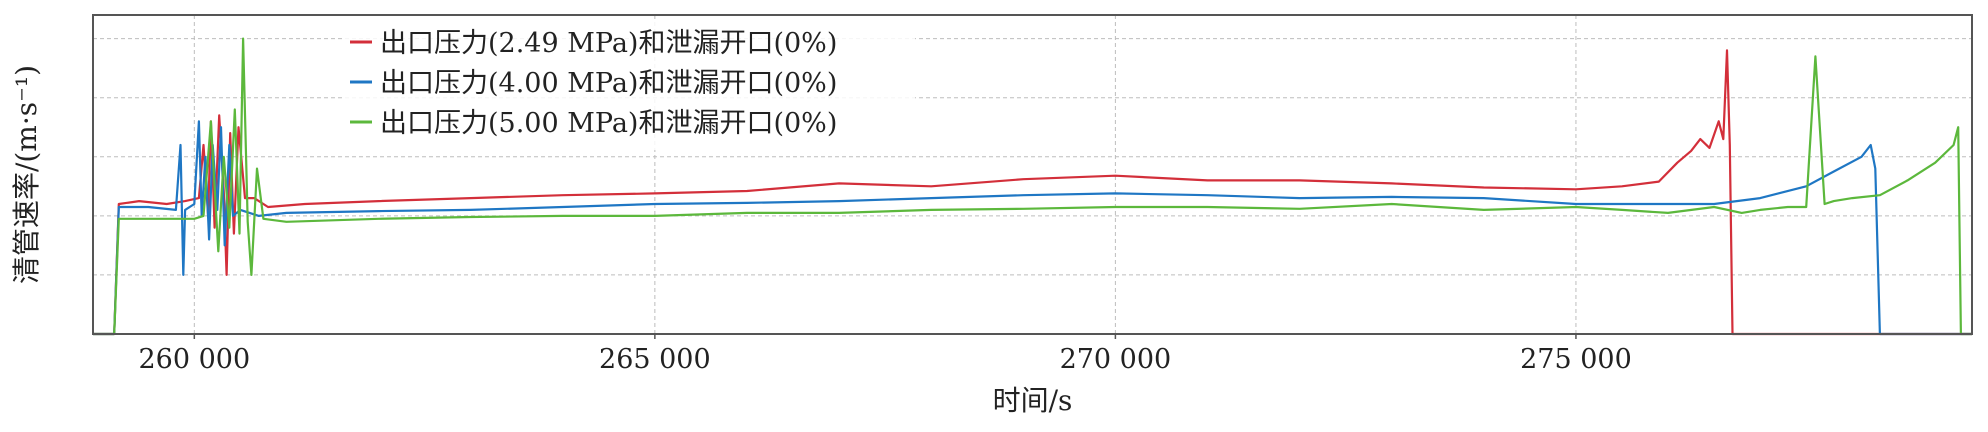 The width and height of the screenshot is (1988, 432). I want to click on x-tick-label-2: 270 000, so click(1116, 359).